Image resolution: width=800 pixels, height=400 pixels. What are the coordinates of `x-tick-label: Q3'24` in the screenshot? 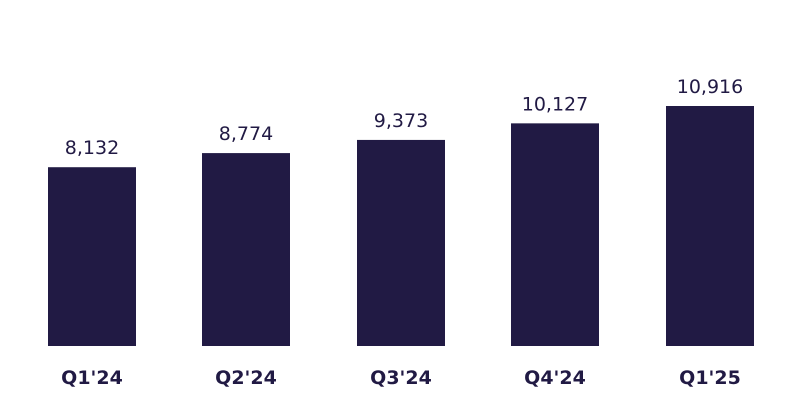 It's located at (401, 378).